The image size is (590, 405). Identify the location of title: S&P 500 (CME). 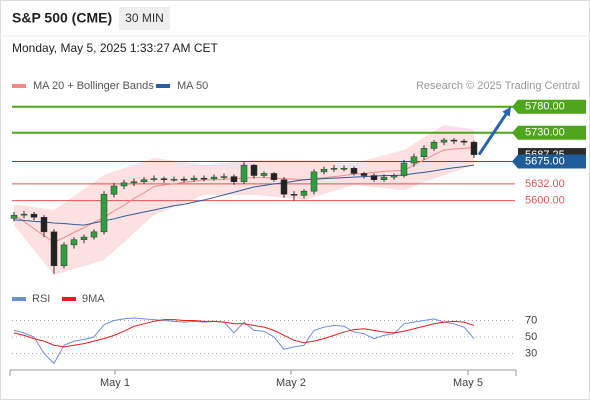
(62, 18).